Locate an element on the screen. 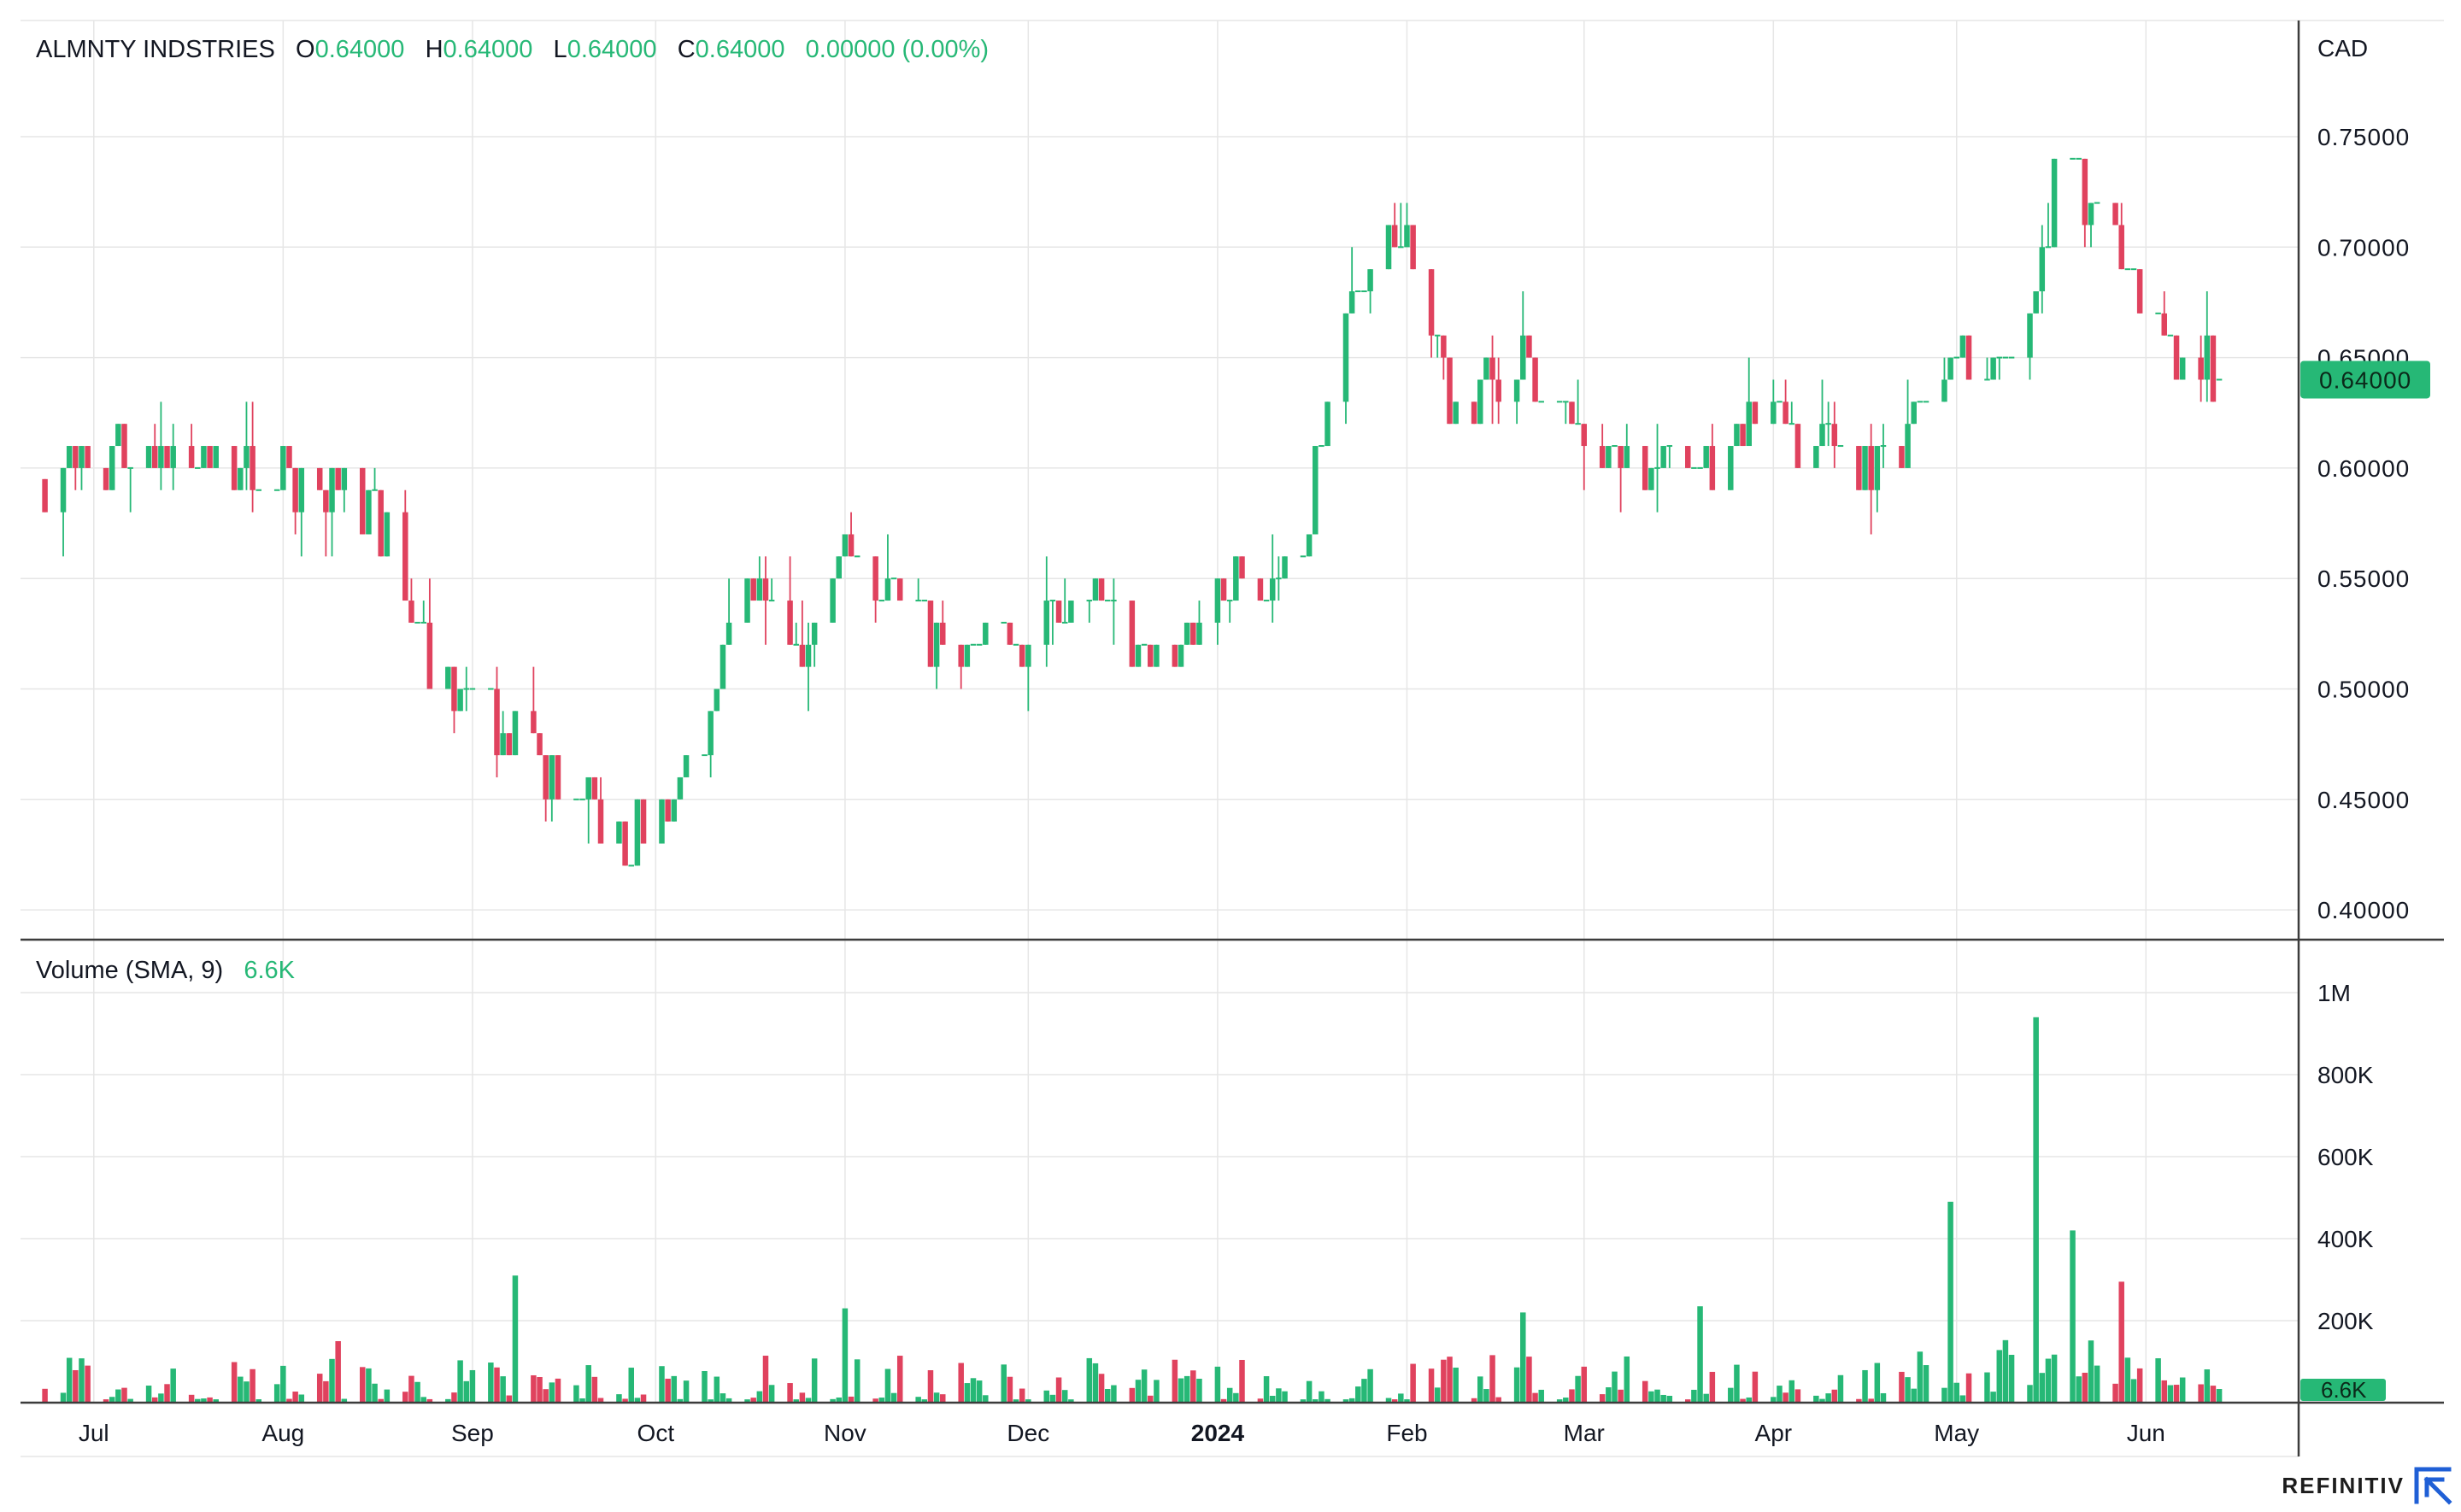  price-tick-label: 0.70000 is located at coordinates (2363, 248).